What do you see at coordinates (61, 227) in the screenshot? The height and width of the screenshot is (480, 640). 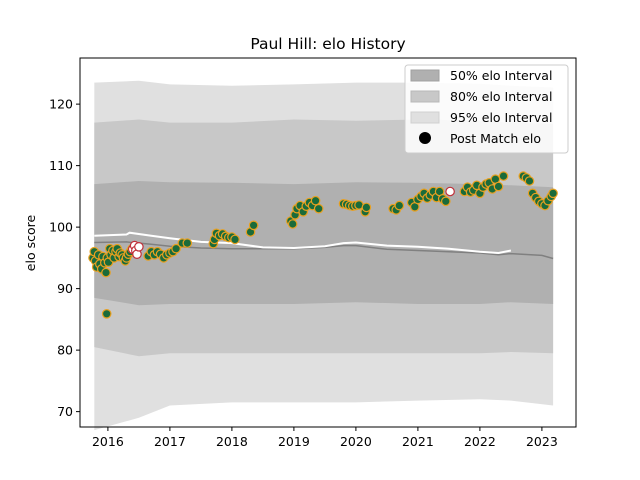 I see `y-tick-label: 100` at bounding box center [61, 227].